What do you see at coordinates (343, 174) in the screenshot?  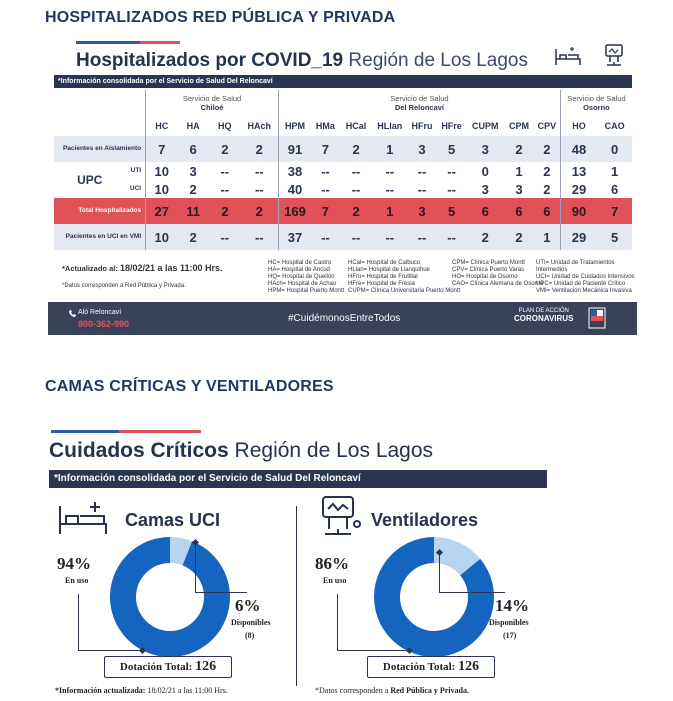 I see `table-row: UPC UTI 10 3 -- -- 38 -- -- -- -- -- 0 1 2 13 1` at bounding box center [343, 174].